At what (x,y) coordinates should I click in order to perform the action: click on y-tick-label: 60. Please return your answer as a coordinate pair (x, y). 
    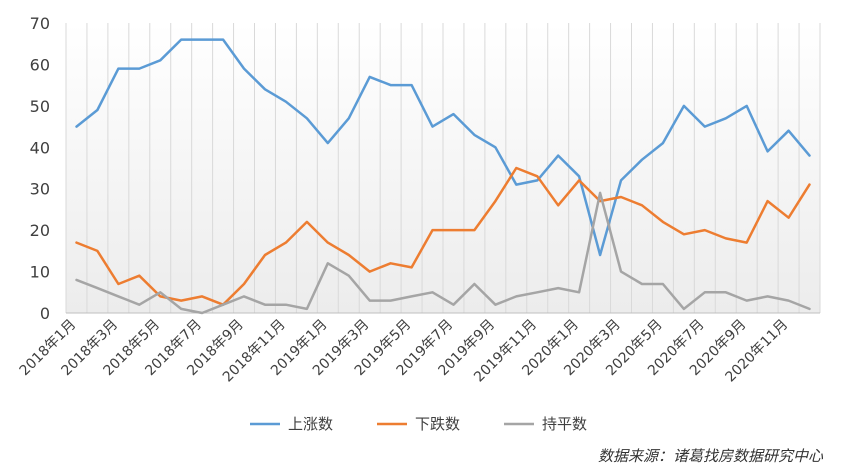
    Looking at the image, I should click on (40, 64).